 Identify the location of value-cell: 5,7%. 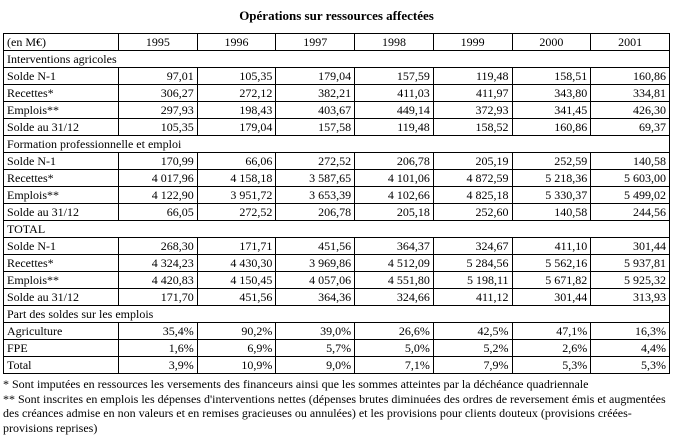
(315, 348).